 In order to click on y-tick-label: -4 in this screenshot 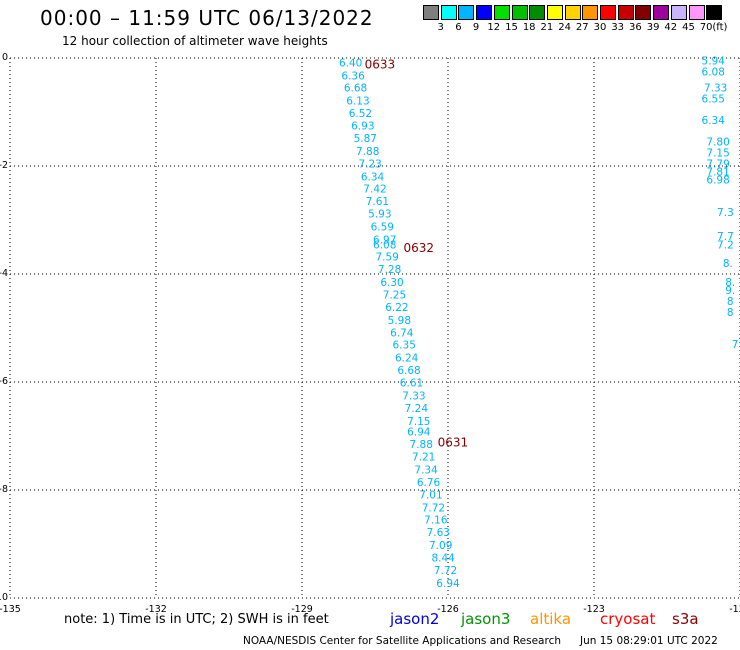, I will do `click(4, 273)`.